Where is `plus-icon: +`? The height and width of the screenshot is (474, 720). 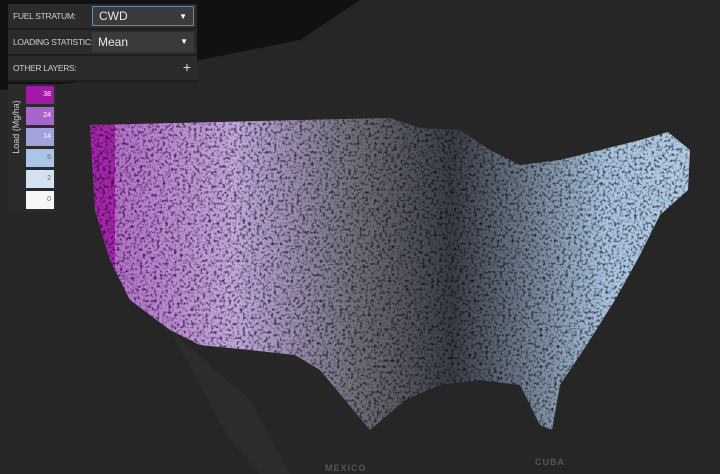 plus-icon: + is located at coordinates (186, 67).